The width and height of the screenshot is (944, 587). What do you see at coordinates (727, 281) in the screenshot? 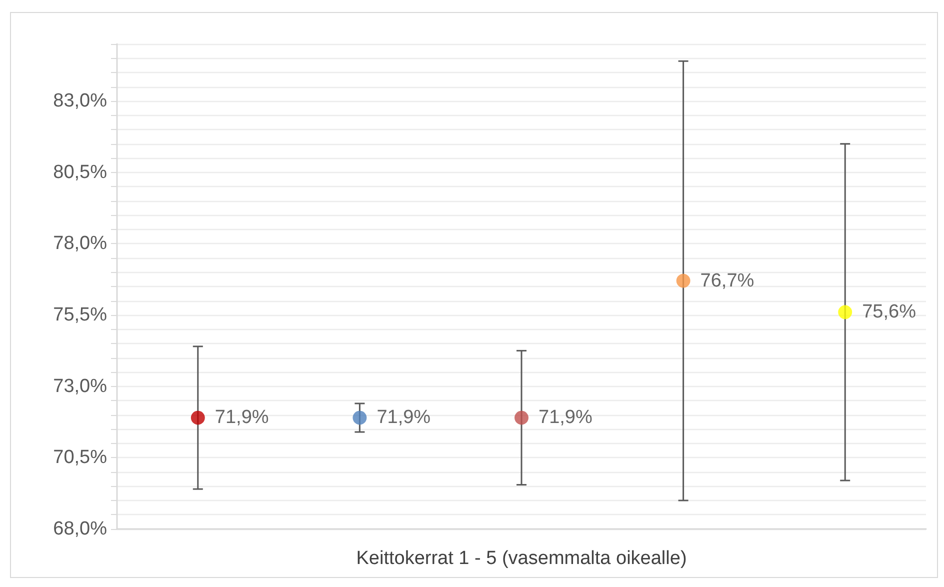
I see `data-label: 76,7%` at bounding box center [727, 281].